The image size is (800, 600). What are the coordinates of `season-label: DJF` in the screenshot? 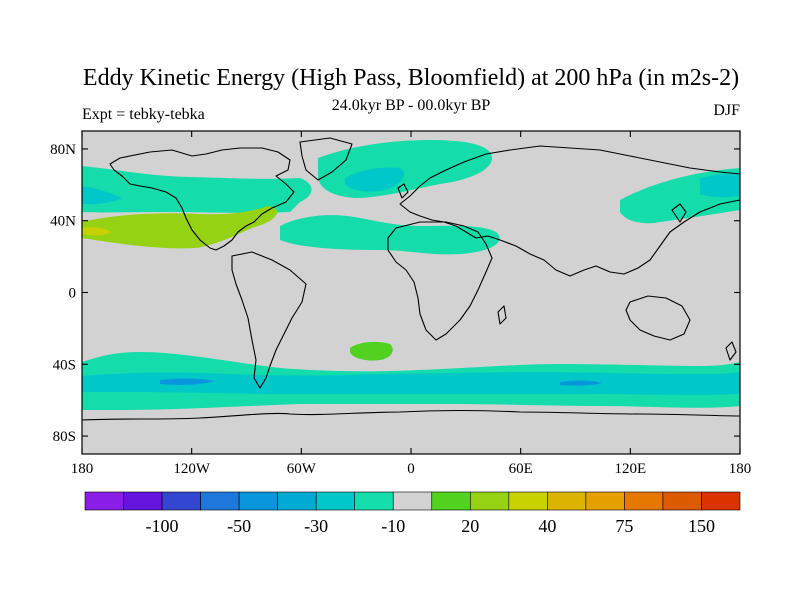 It's located at (726, 110).